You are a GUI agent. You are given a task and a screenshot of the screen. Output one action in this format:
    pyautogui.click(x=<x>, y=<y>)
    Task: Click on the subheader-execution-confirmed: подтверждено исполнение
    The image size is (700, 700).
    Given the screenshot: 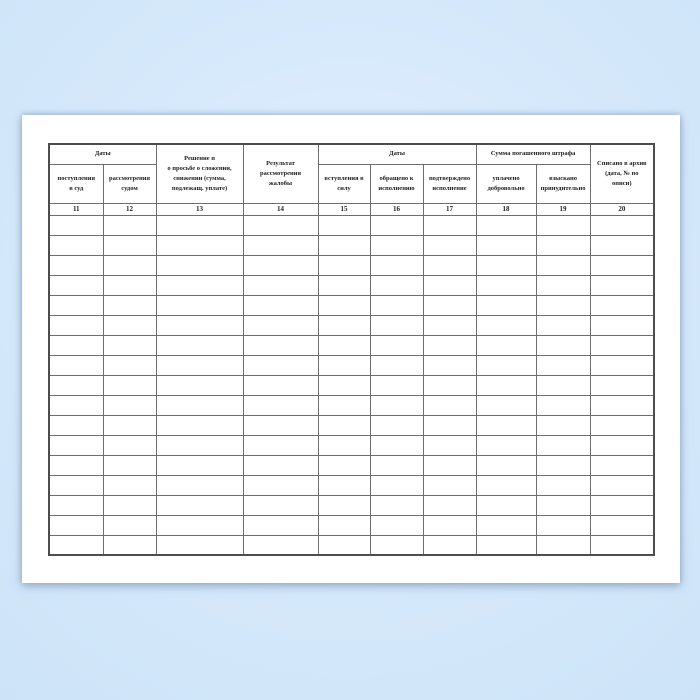 What is the action you would take?
    pyautogui.click(x=449, y=183)
    